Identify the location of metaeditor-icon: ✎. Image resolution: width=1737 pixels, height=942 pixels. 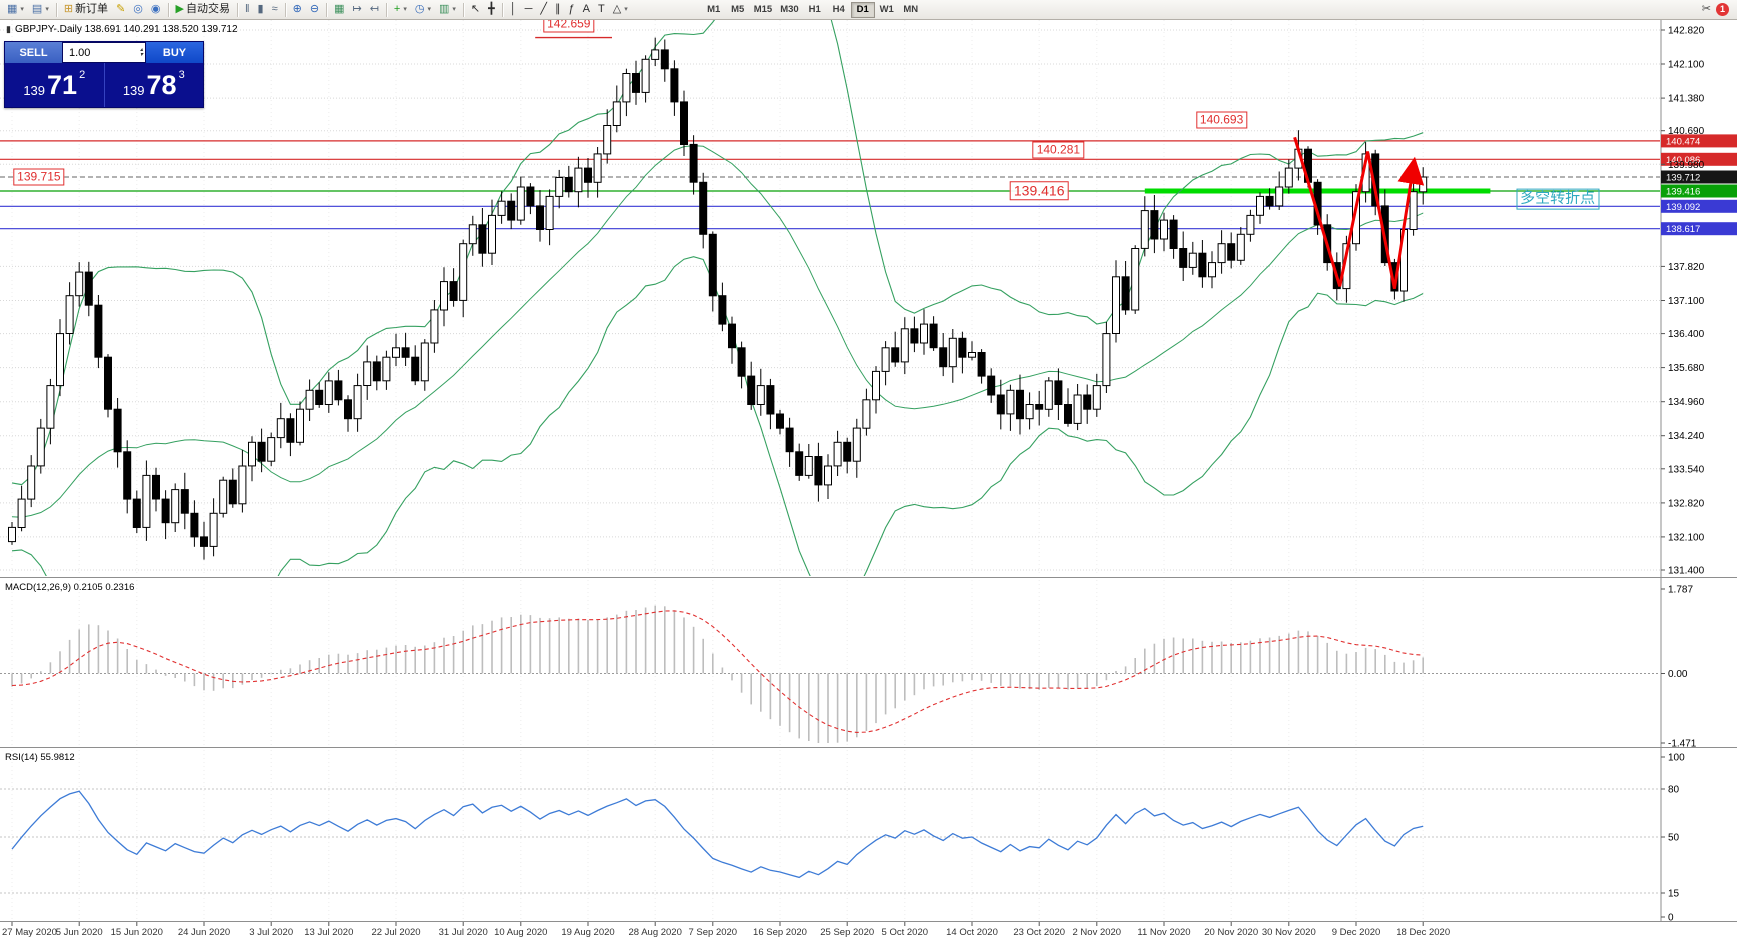
(121, 9).